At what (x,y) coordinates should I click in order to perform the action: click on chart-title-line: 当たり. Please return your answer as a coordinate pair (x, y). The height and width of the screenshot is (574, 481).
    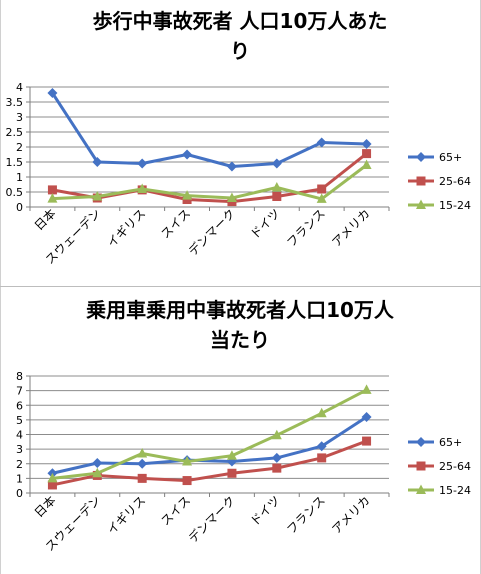
    Looking at the image, I should click on (240, 340).